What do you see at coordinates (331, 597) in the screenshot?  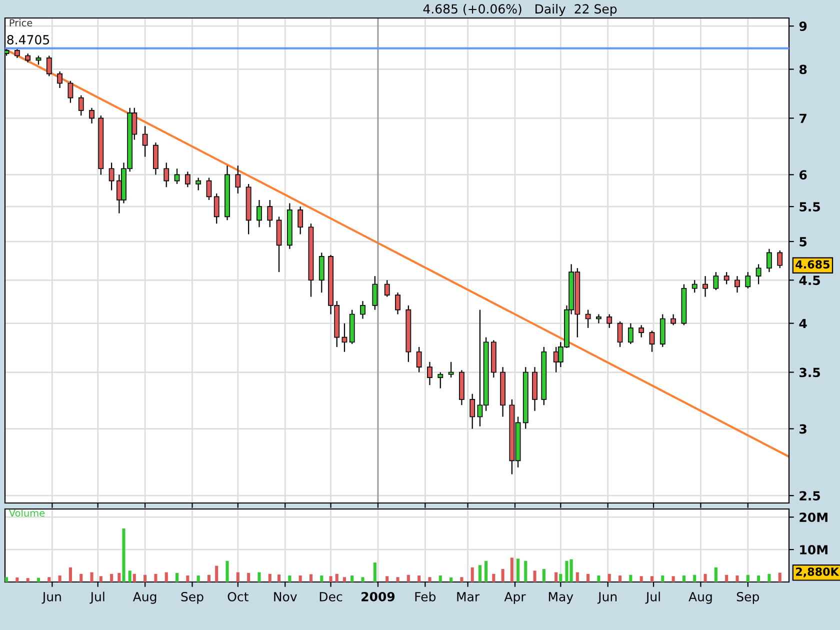 I see `x-tick-label: Dec` at bounding box center [331, 597].